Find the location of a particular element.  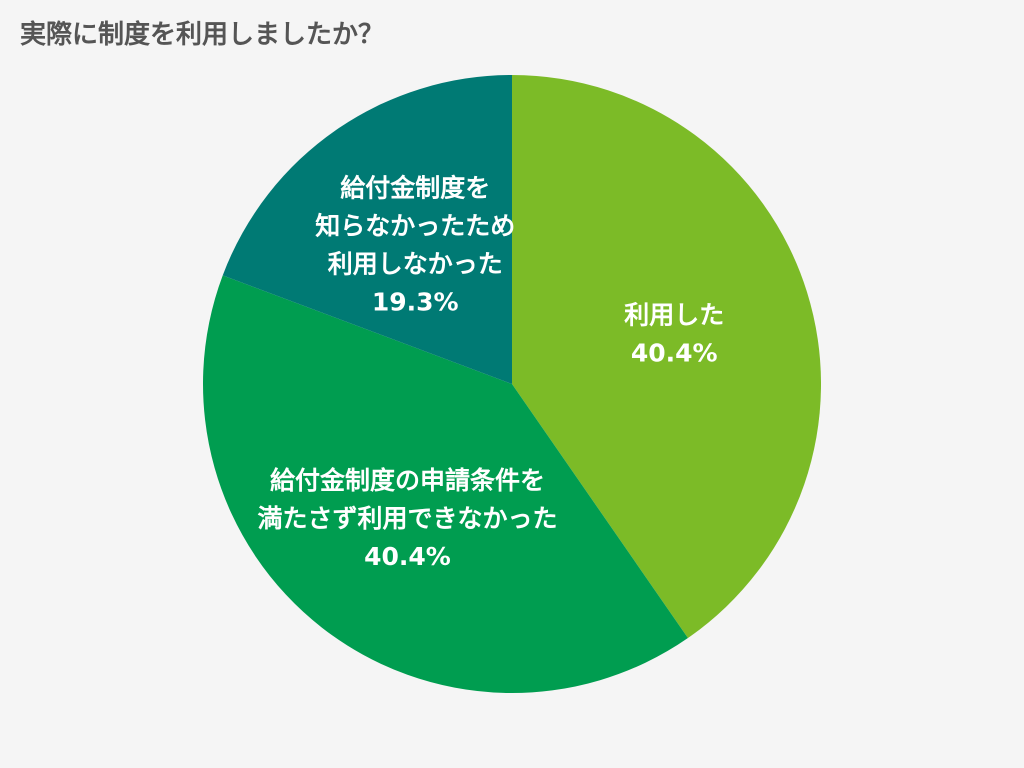

slice-label-line: 給付金制度の申請条件を is located at coordinates (407, 480).